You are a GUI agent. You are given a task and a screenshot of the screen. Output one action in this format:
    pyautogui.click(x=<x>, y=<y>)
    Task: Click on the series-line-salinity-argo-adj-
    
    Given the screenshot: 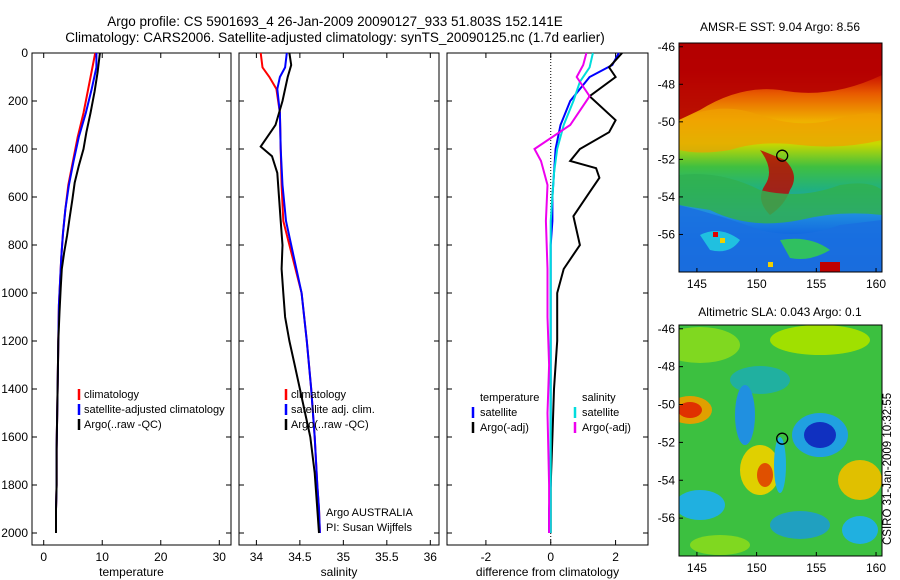 What is the action you would take?
    pyautogui.click(x=562, y=292)
    